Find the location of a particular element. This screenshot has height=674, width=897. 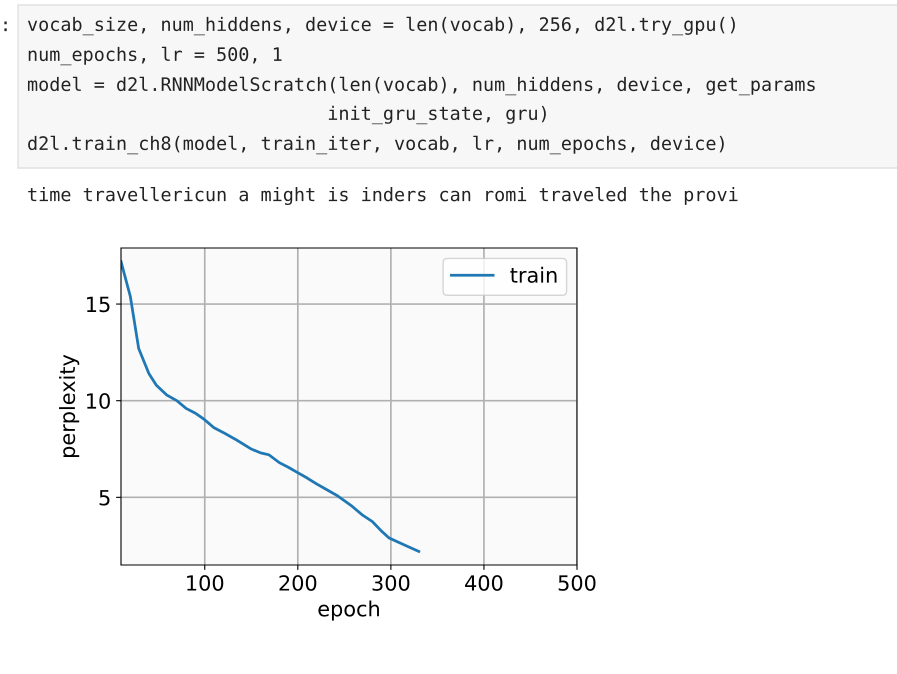

text: init_gru_state, gru) is located at coordinates (437, 115).